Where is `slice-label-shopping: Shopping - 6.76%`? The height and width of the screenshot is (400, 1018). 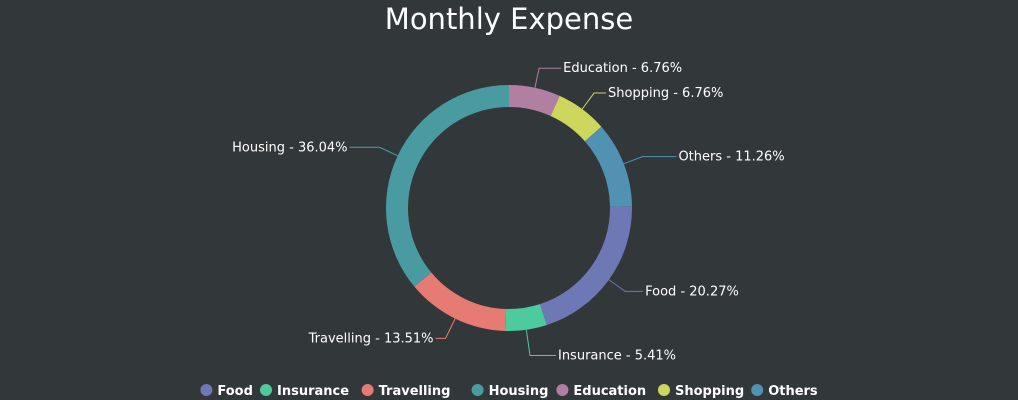
slice-label-shopping: Shopping - 6.76% is located at coordinates (665, 93).